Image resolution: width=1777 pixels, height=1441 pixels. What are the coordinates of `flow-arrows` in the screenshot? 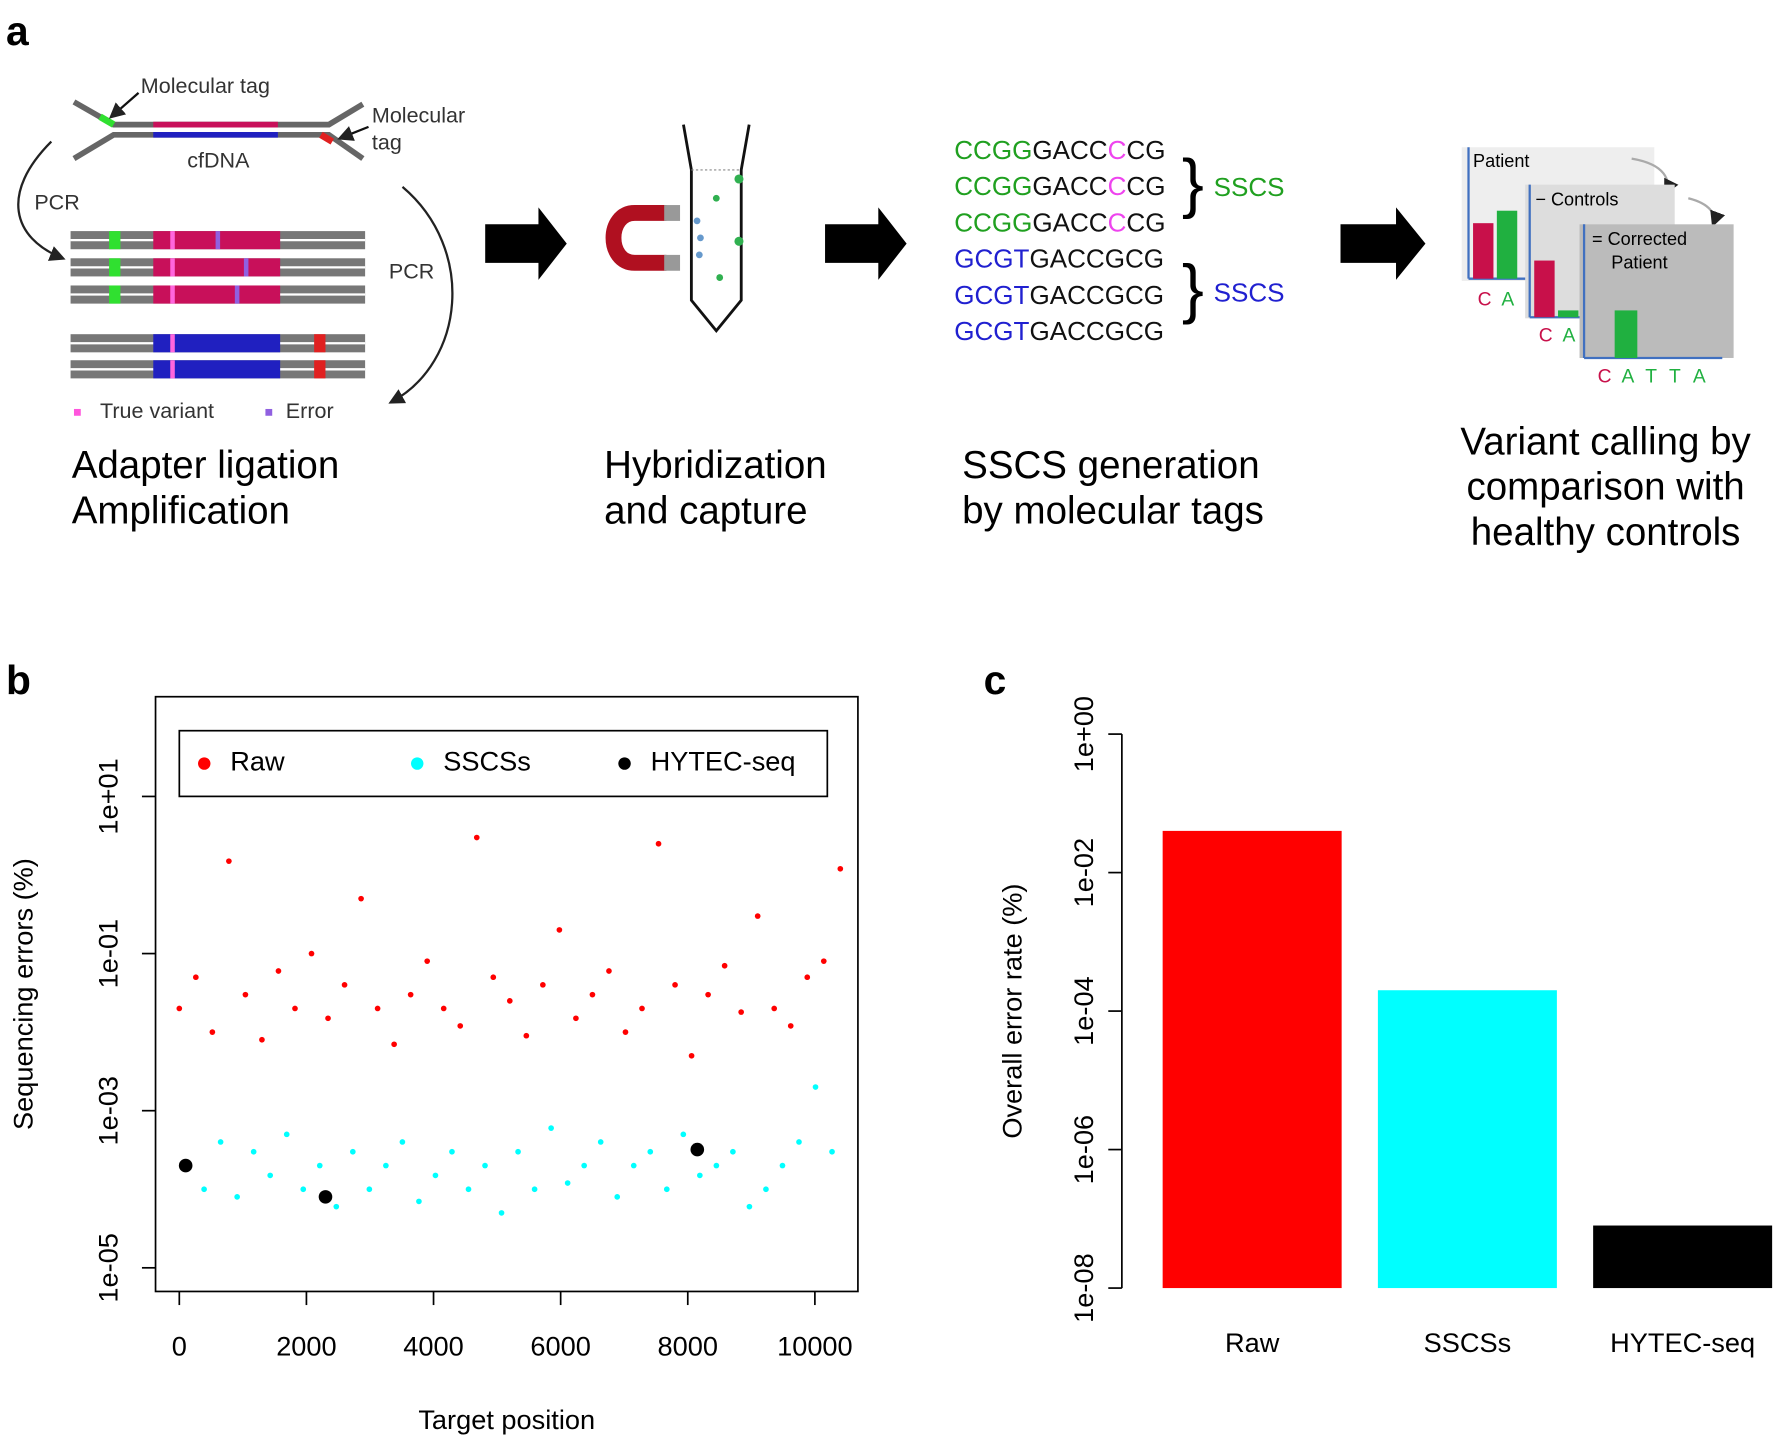 It's located at (955, 243).